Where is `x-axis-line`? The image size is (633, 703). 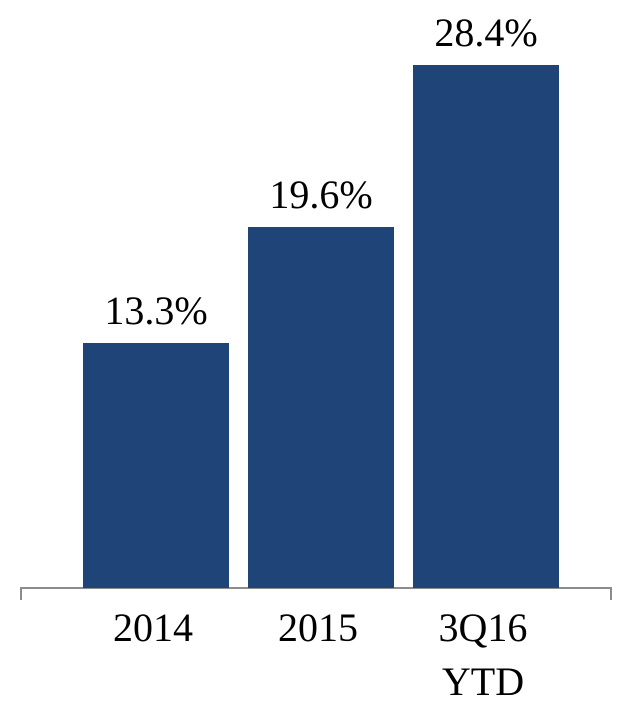
x-axis-line is located at coordinates (316, 588).